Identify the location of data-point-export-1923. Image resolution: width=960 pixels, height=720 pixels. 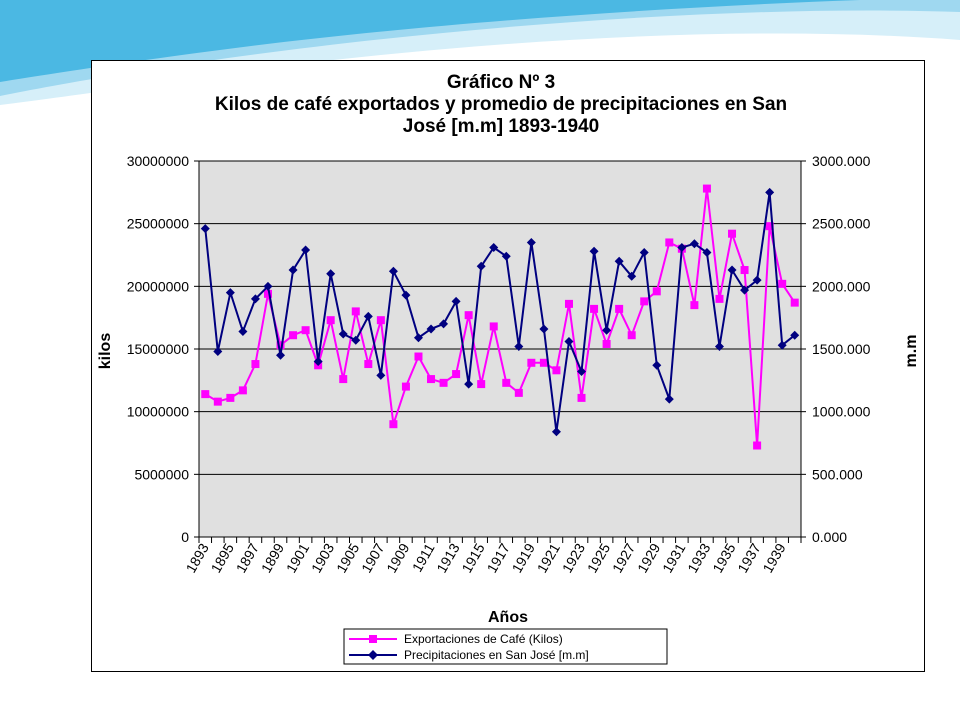
(581, 397).